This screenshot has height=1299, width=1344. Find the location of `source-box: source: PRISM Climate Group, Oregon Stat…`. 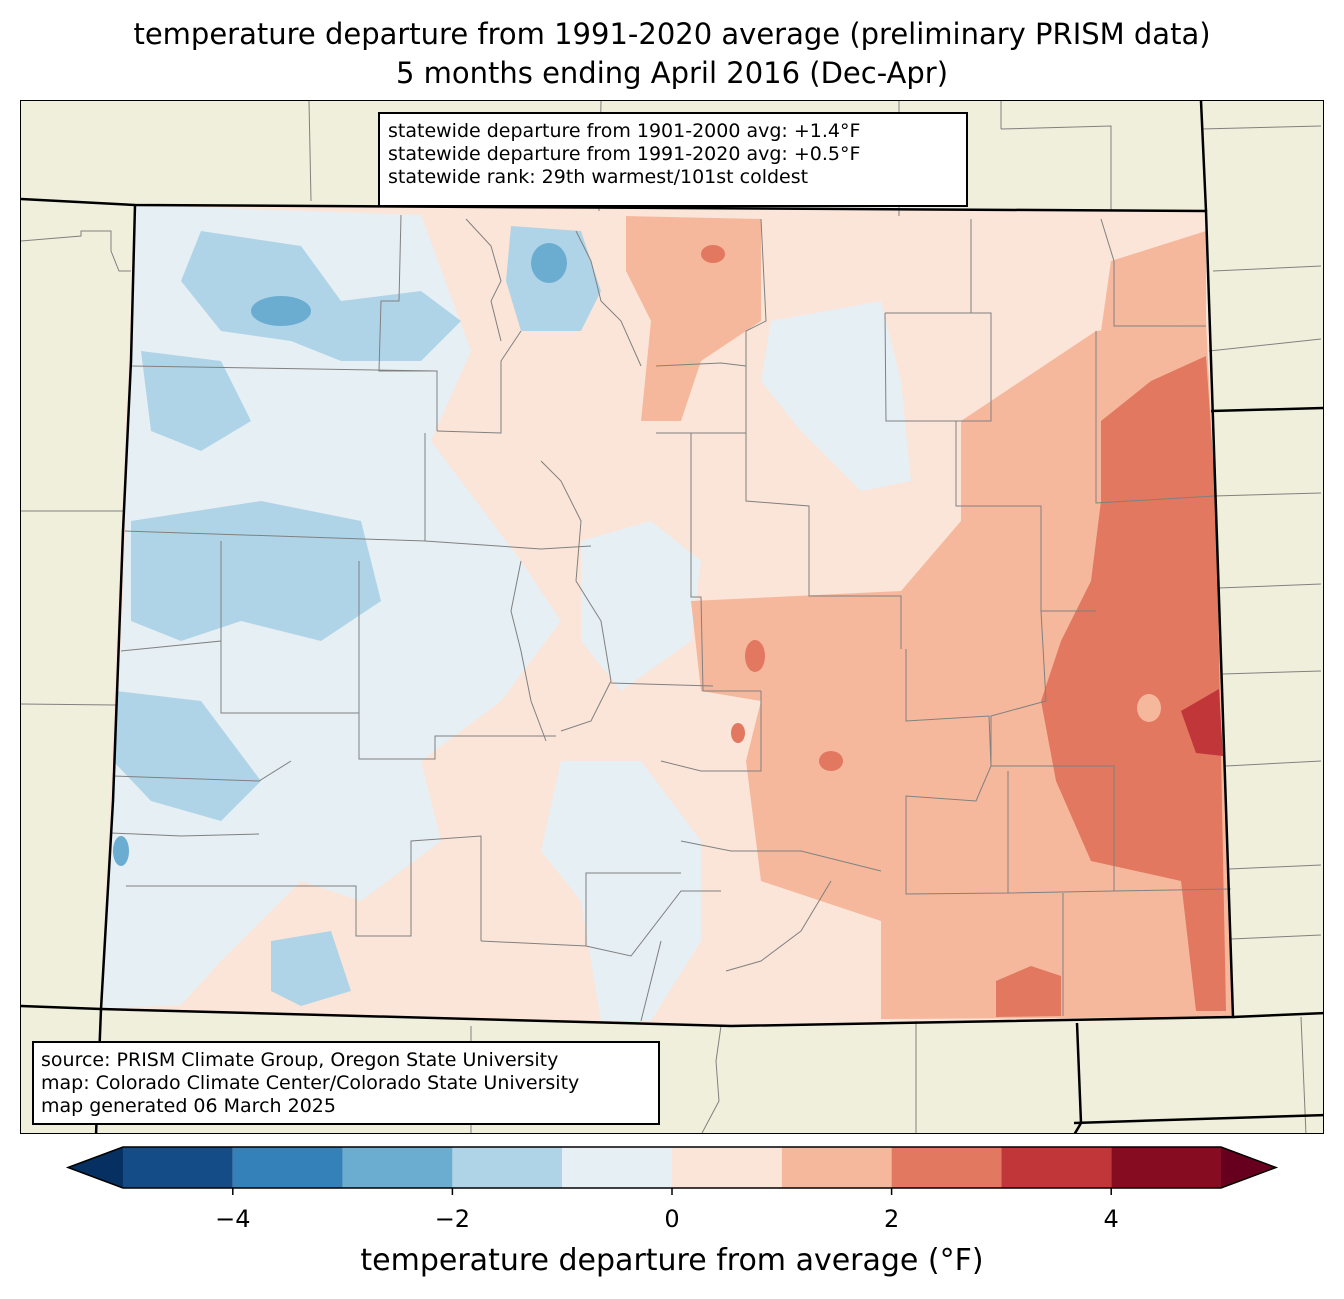

source-box: source: PRISM Climate Group, Oregon Stat… is located at coordinates (346, 1083).